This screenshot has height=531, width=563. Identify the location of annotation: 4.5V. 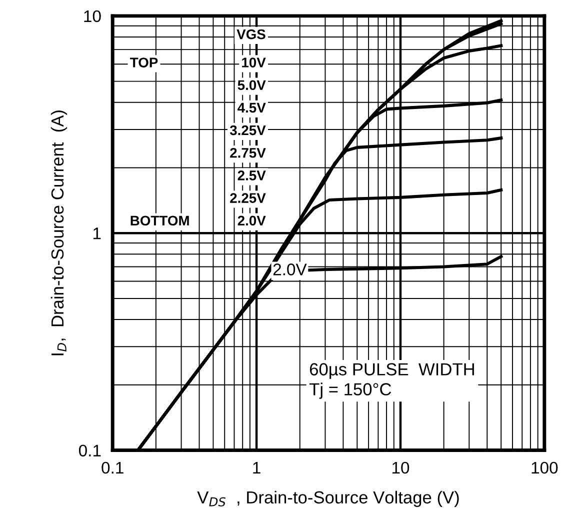
(252, 107).